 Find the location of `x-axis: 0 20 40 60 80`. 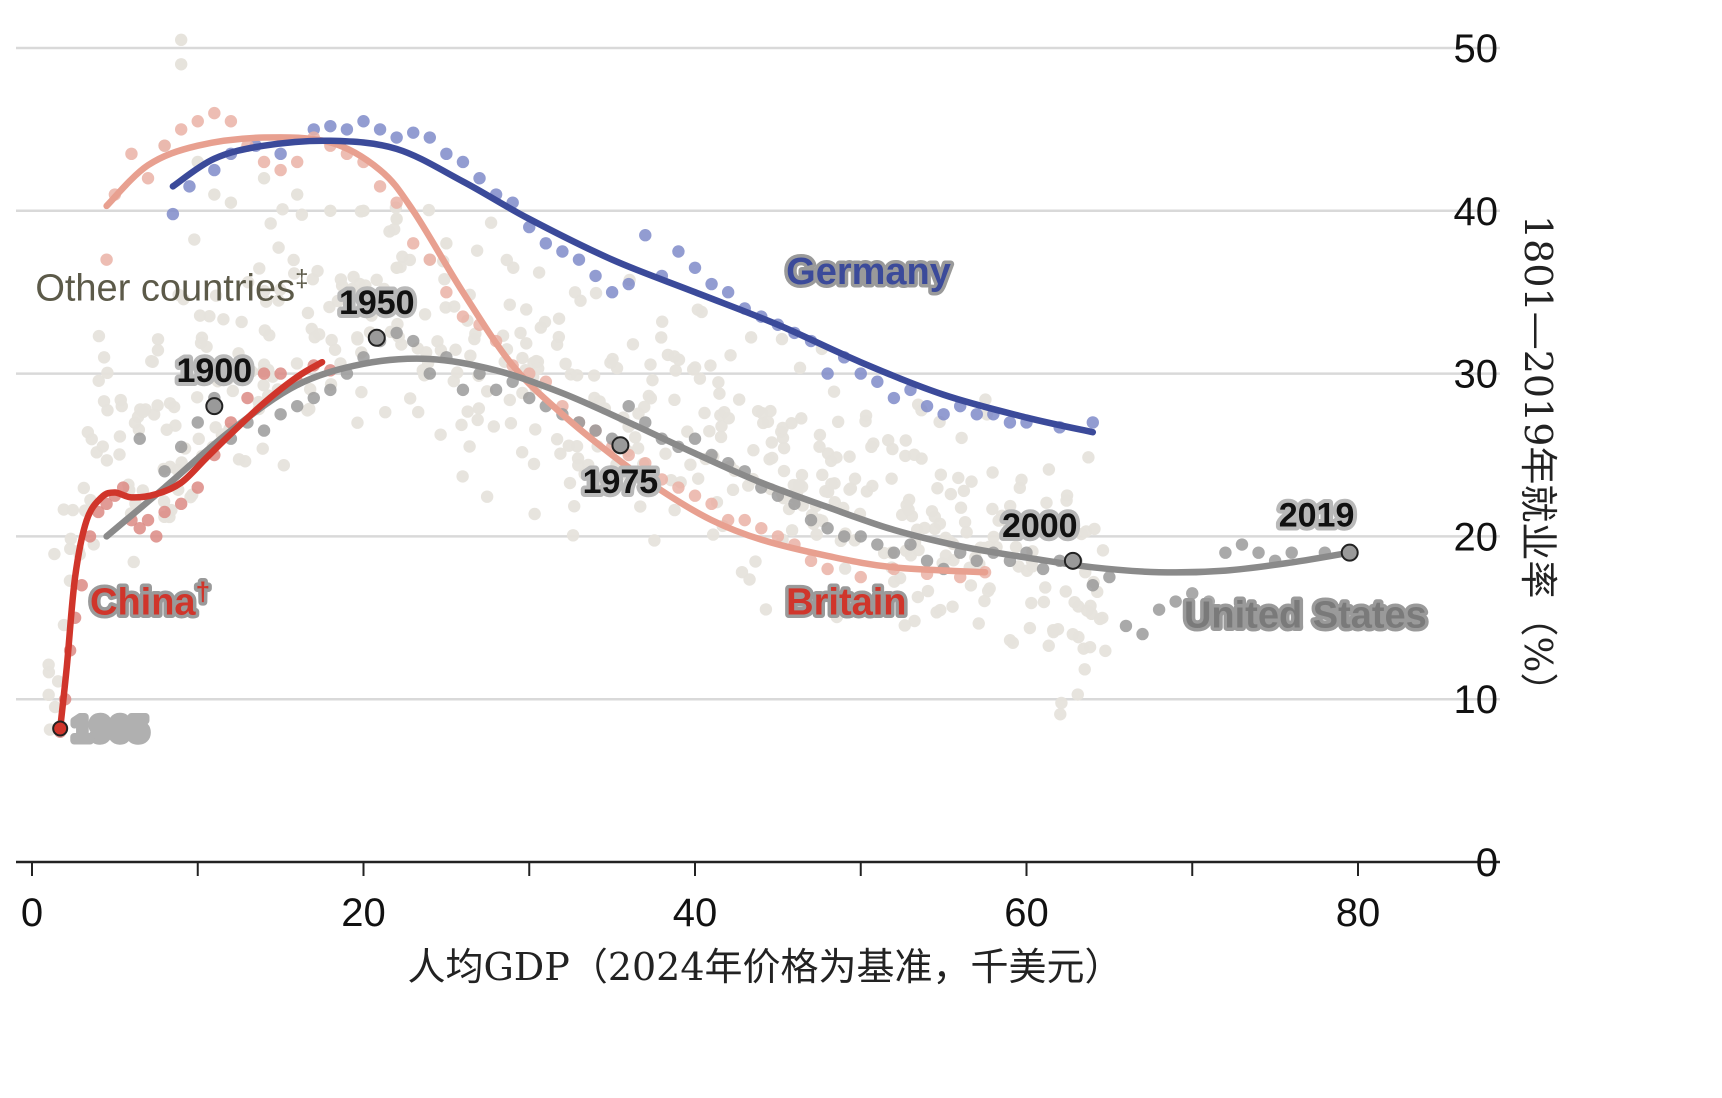

x-axis: 0 20 40 60 80 is located at coordinates (758, 897).